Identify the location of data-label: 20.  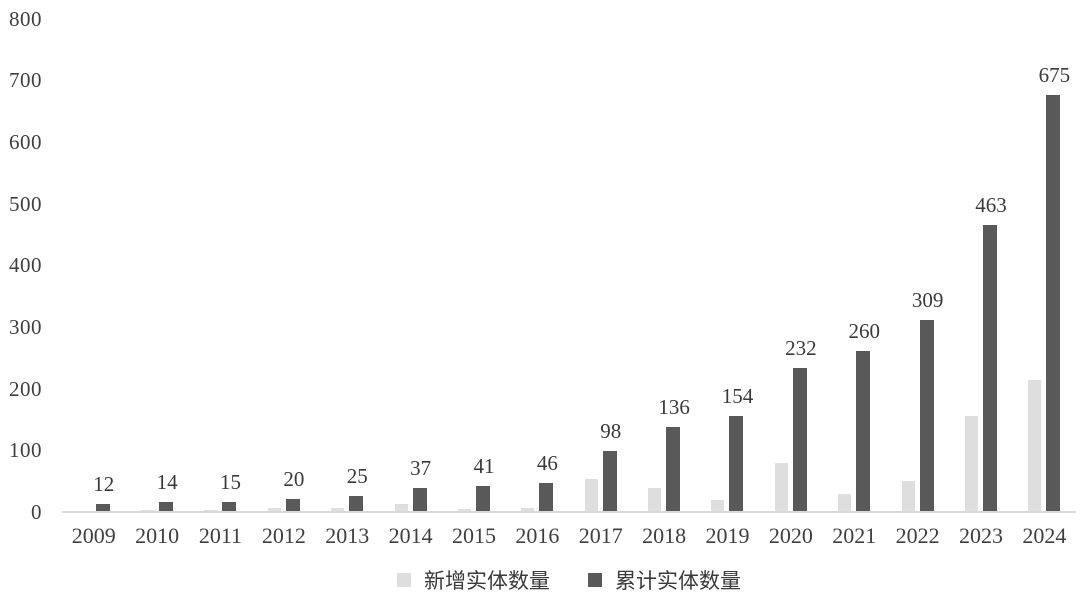
(294, 478).